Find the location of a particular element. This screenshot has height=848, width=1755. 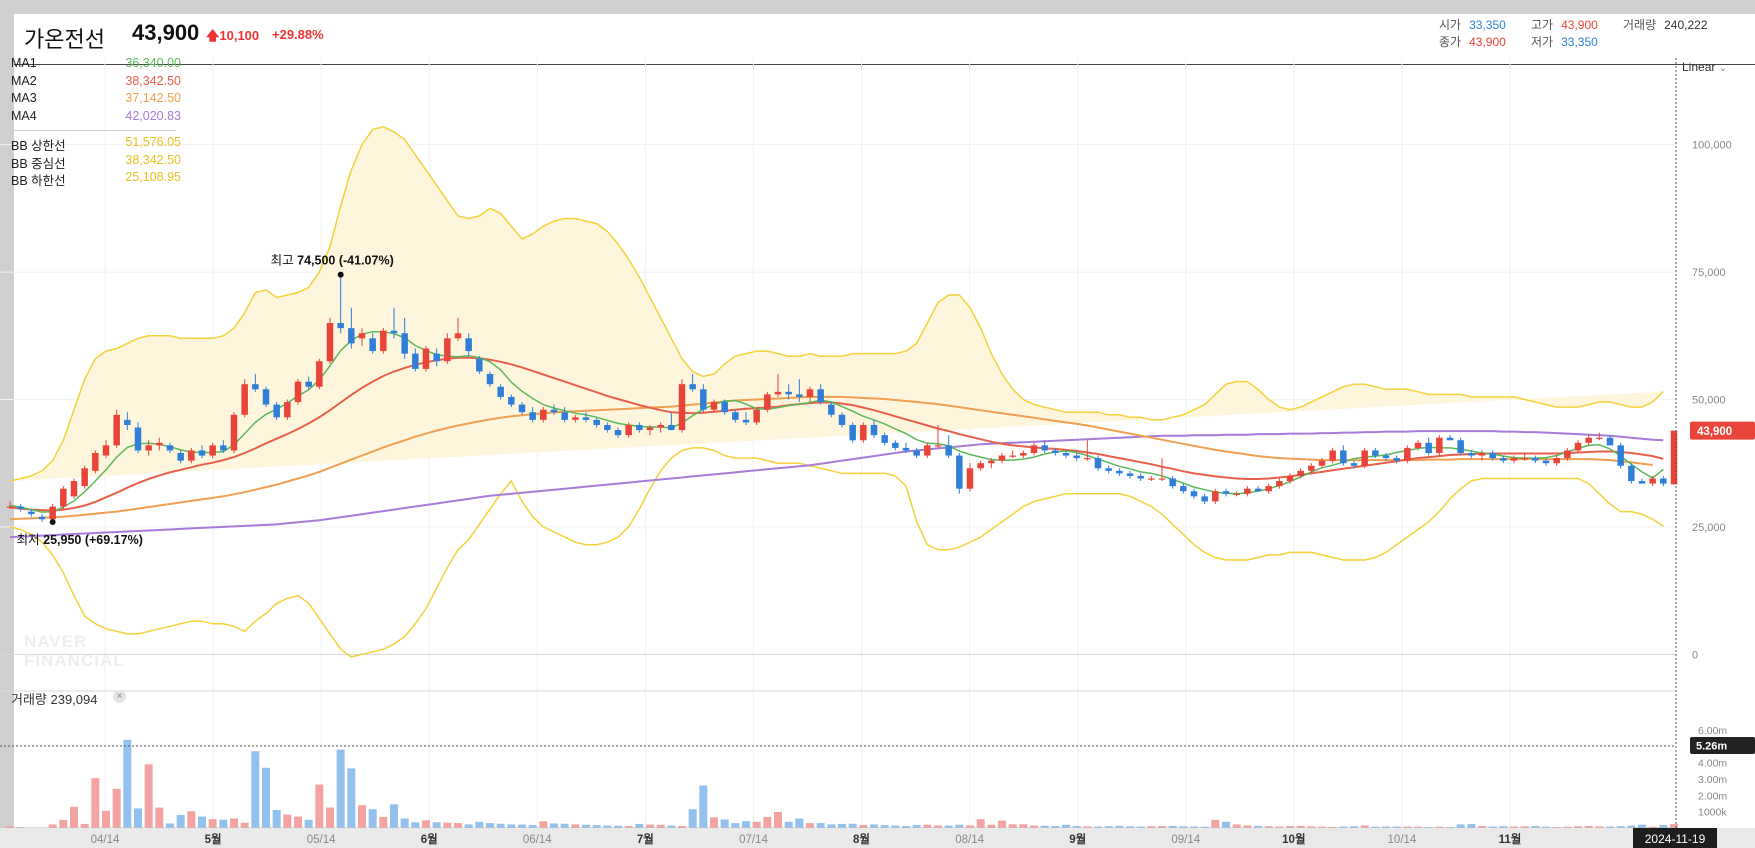

price-change: 🡅10,100 is located at coordinates (232, 38).